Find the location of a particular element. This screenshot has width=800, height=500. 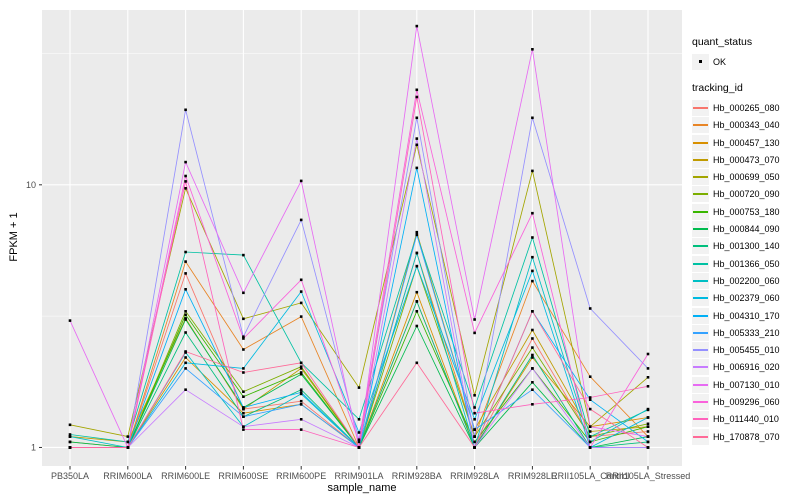

legend-item-label: Hb_000473_070 is located at coordinates (746, 159).